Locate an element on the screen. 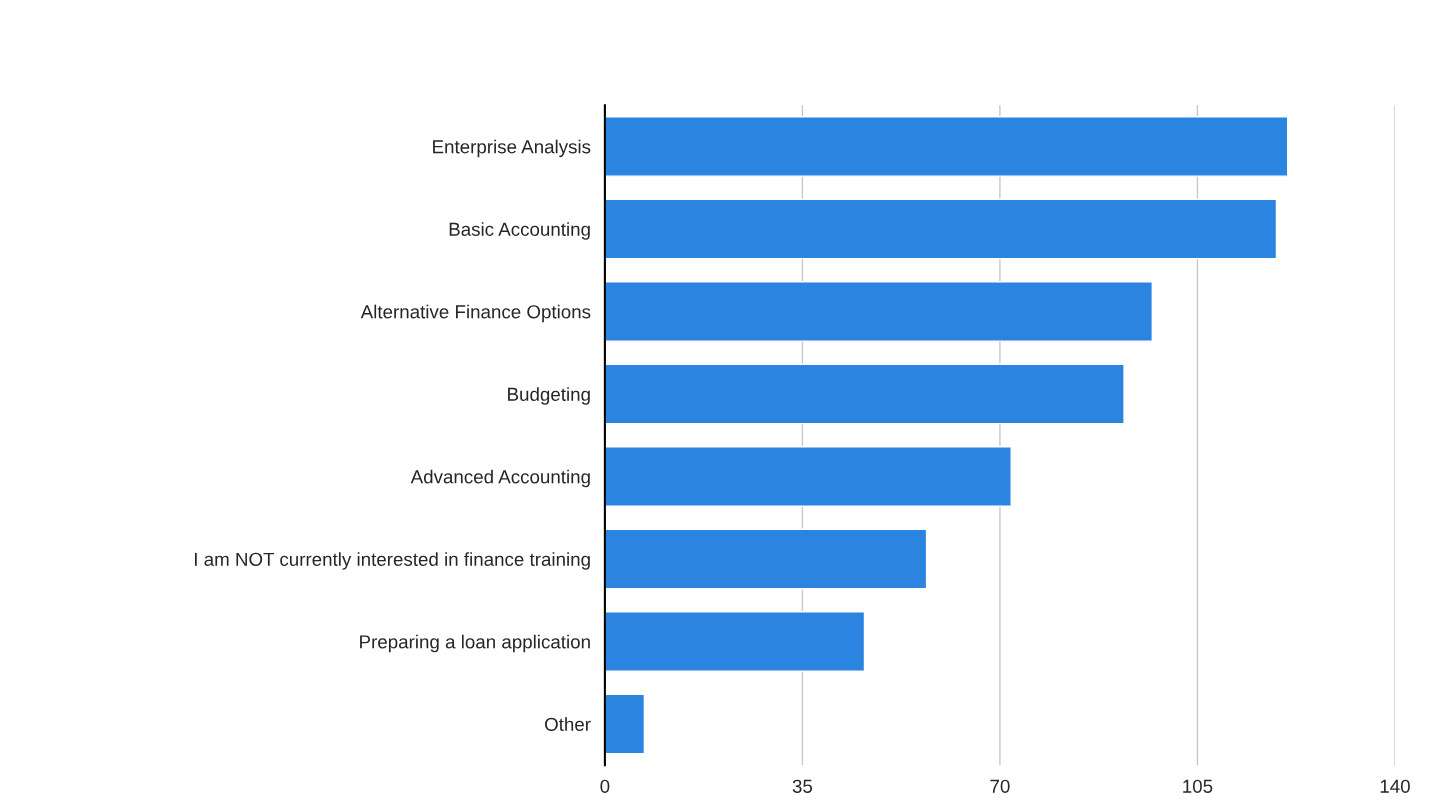 Image resolution: width=1430 pixels, height=803 pixels. y-tick-label: I am NOT currently interested in finance training is located at coordinates (392, 561).